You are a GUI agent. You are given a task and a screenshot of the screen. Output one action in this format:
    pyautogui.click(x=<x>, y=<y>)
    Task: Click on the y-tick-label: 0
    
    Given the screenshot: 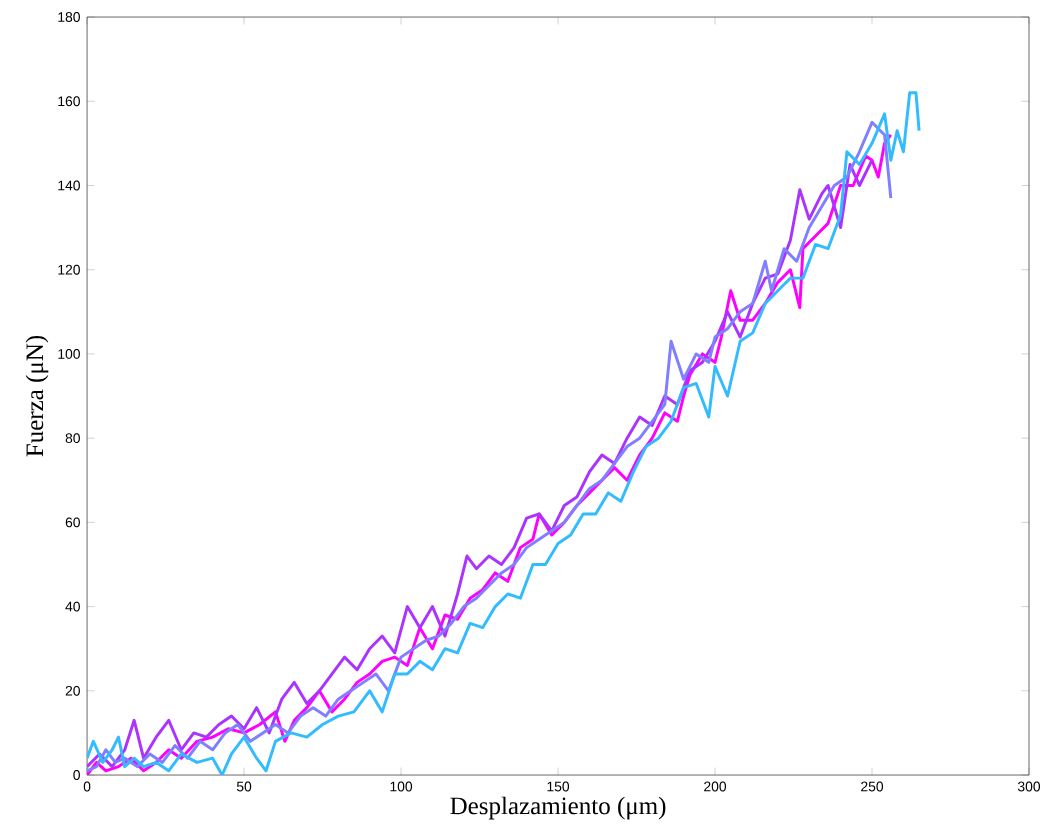 What is the action you would take?
    pyautogui.click(x=76, y=775)
    